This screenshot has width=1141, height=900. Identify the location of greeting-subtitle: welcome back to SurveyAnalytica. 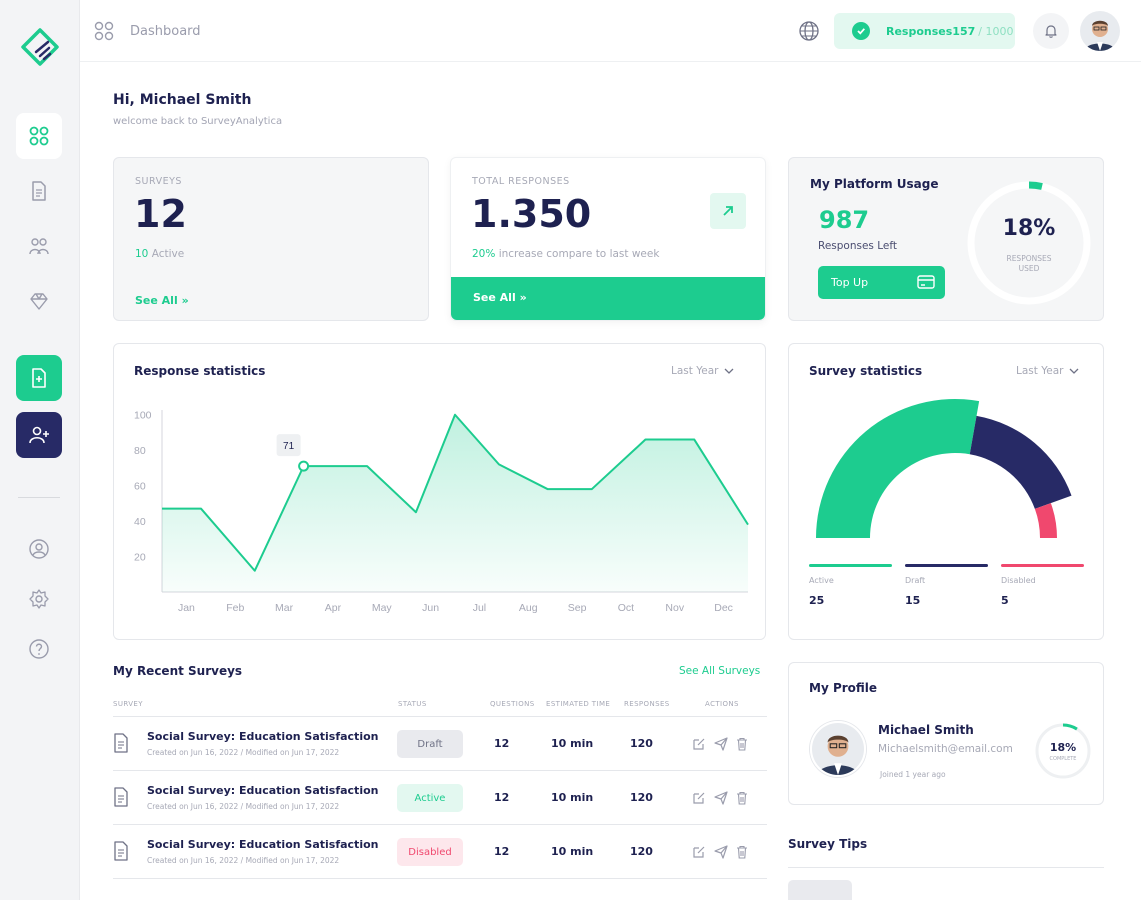
(198, 121).